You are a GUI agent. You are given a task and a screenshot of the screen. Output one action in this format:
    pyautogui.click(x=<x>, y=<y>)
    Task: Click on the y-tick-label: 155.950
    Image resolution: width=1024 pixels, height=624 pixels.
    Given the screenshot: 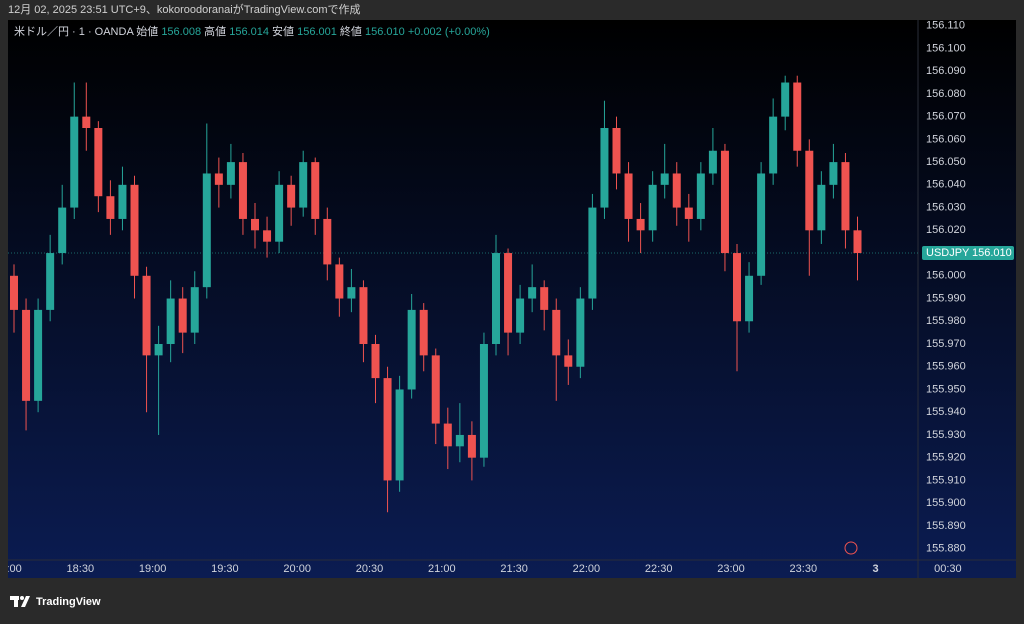 What is the action you would take?
    pyautogui.click(x=946, y=389)
    